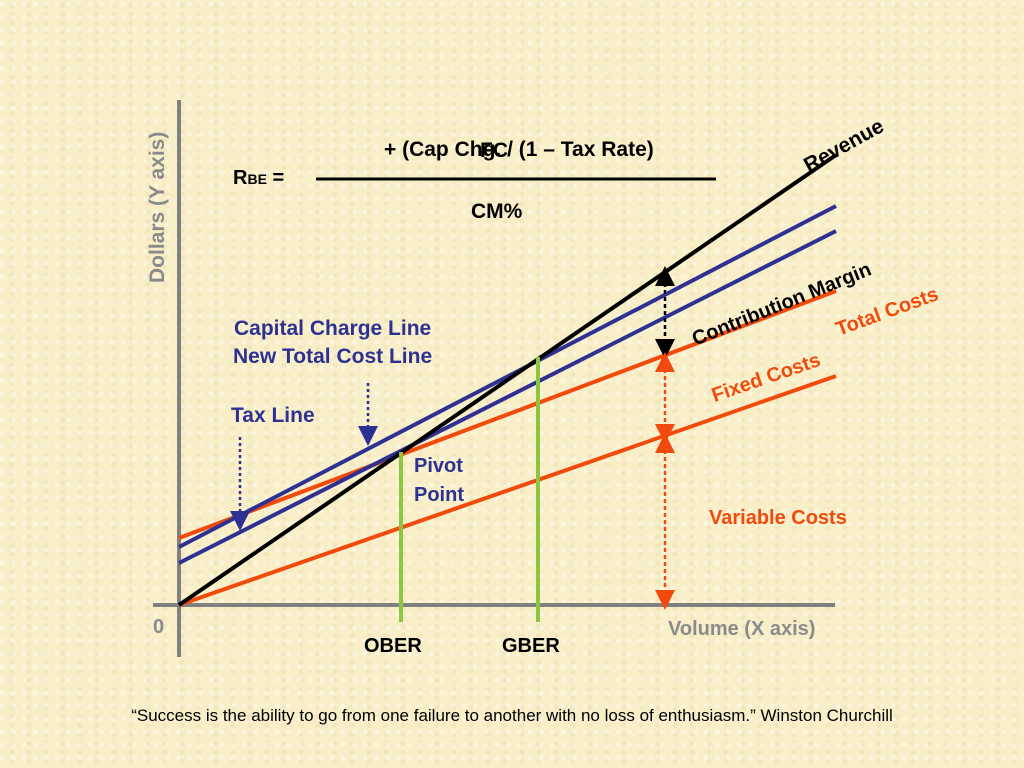 The width and height of the screenshot is (1024, 768). What do you see at coordinates (333, 328) in the screenshot?
I see `capital-charge-line-label: Capital Charge Line` at bounding box center [333, 328].